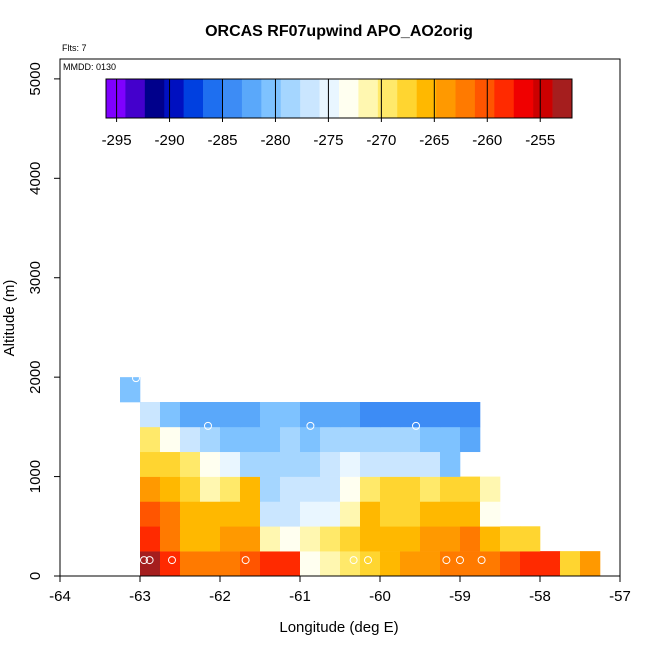 Image resolution: width=650 pixels, height=650 pixels. Describe the element at coordinates (117, 140) in the screenshot. I see `colorbar-tick-label: -295` at that location.